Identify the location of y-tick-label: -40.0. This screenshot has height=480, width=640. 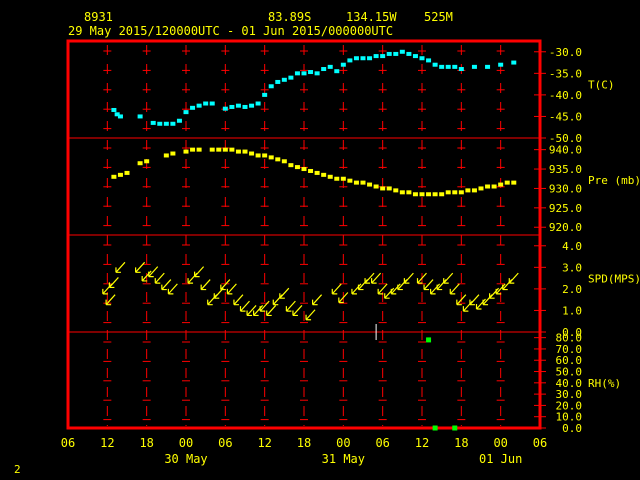
(565, 95).